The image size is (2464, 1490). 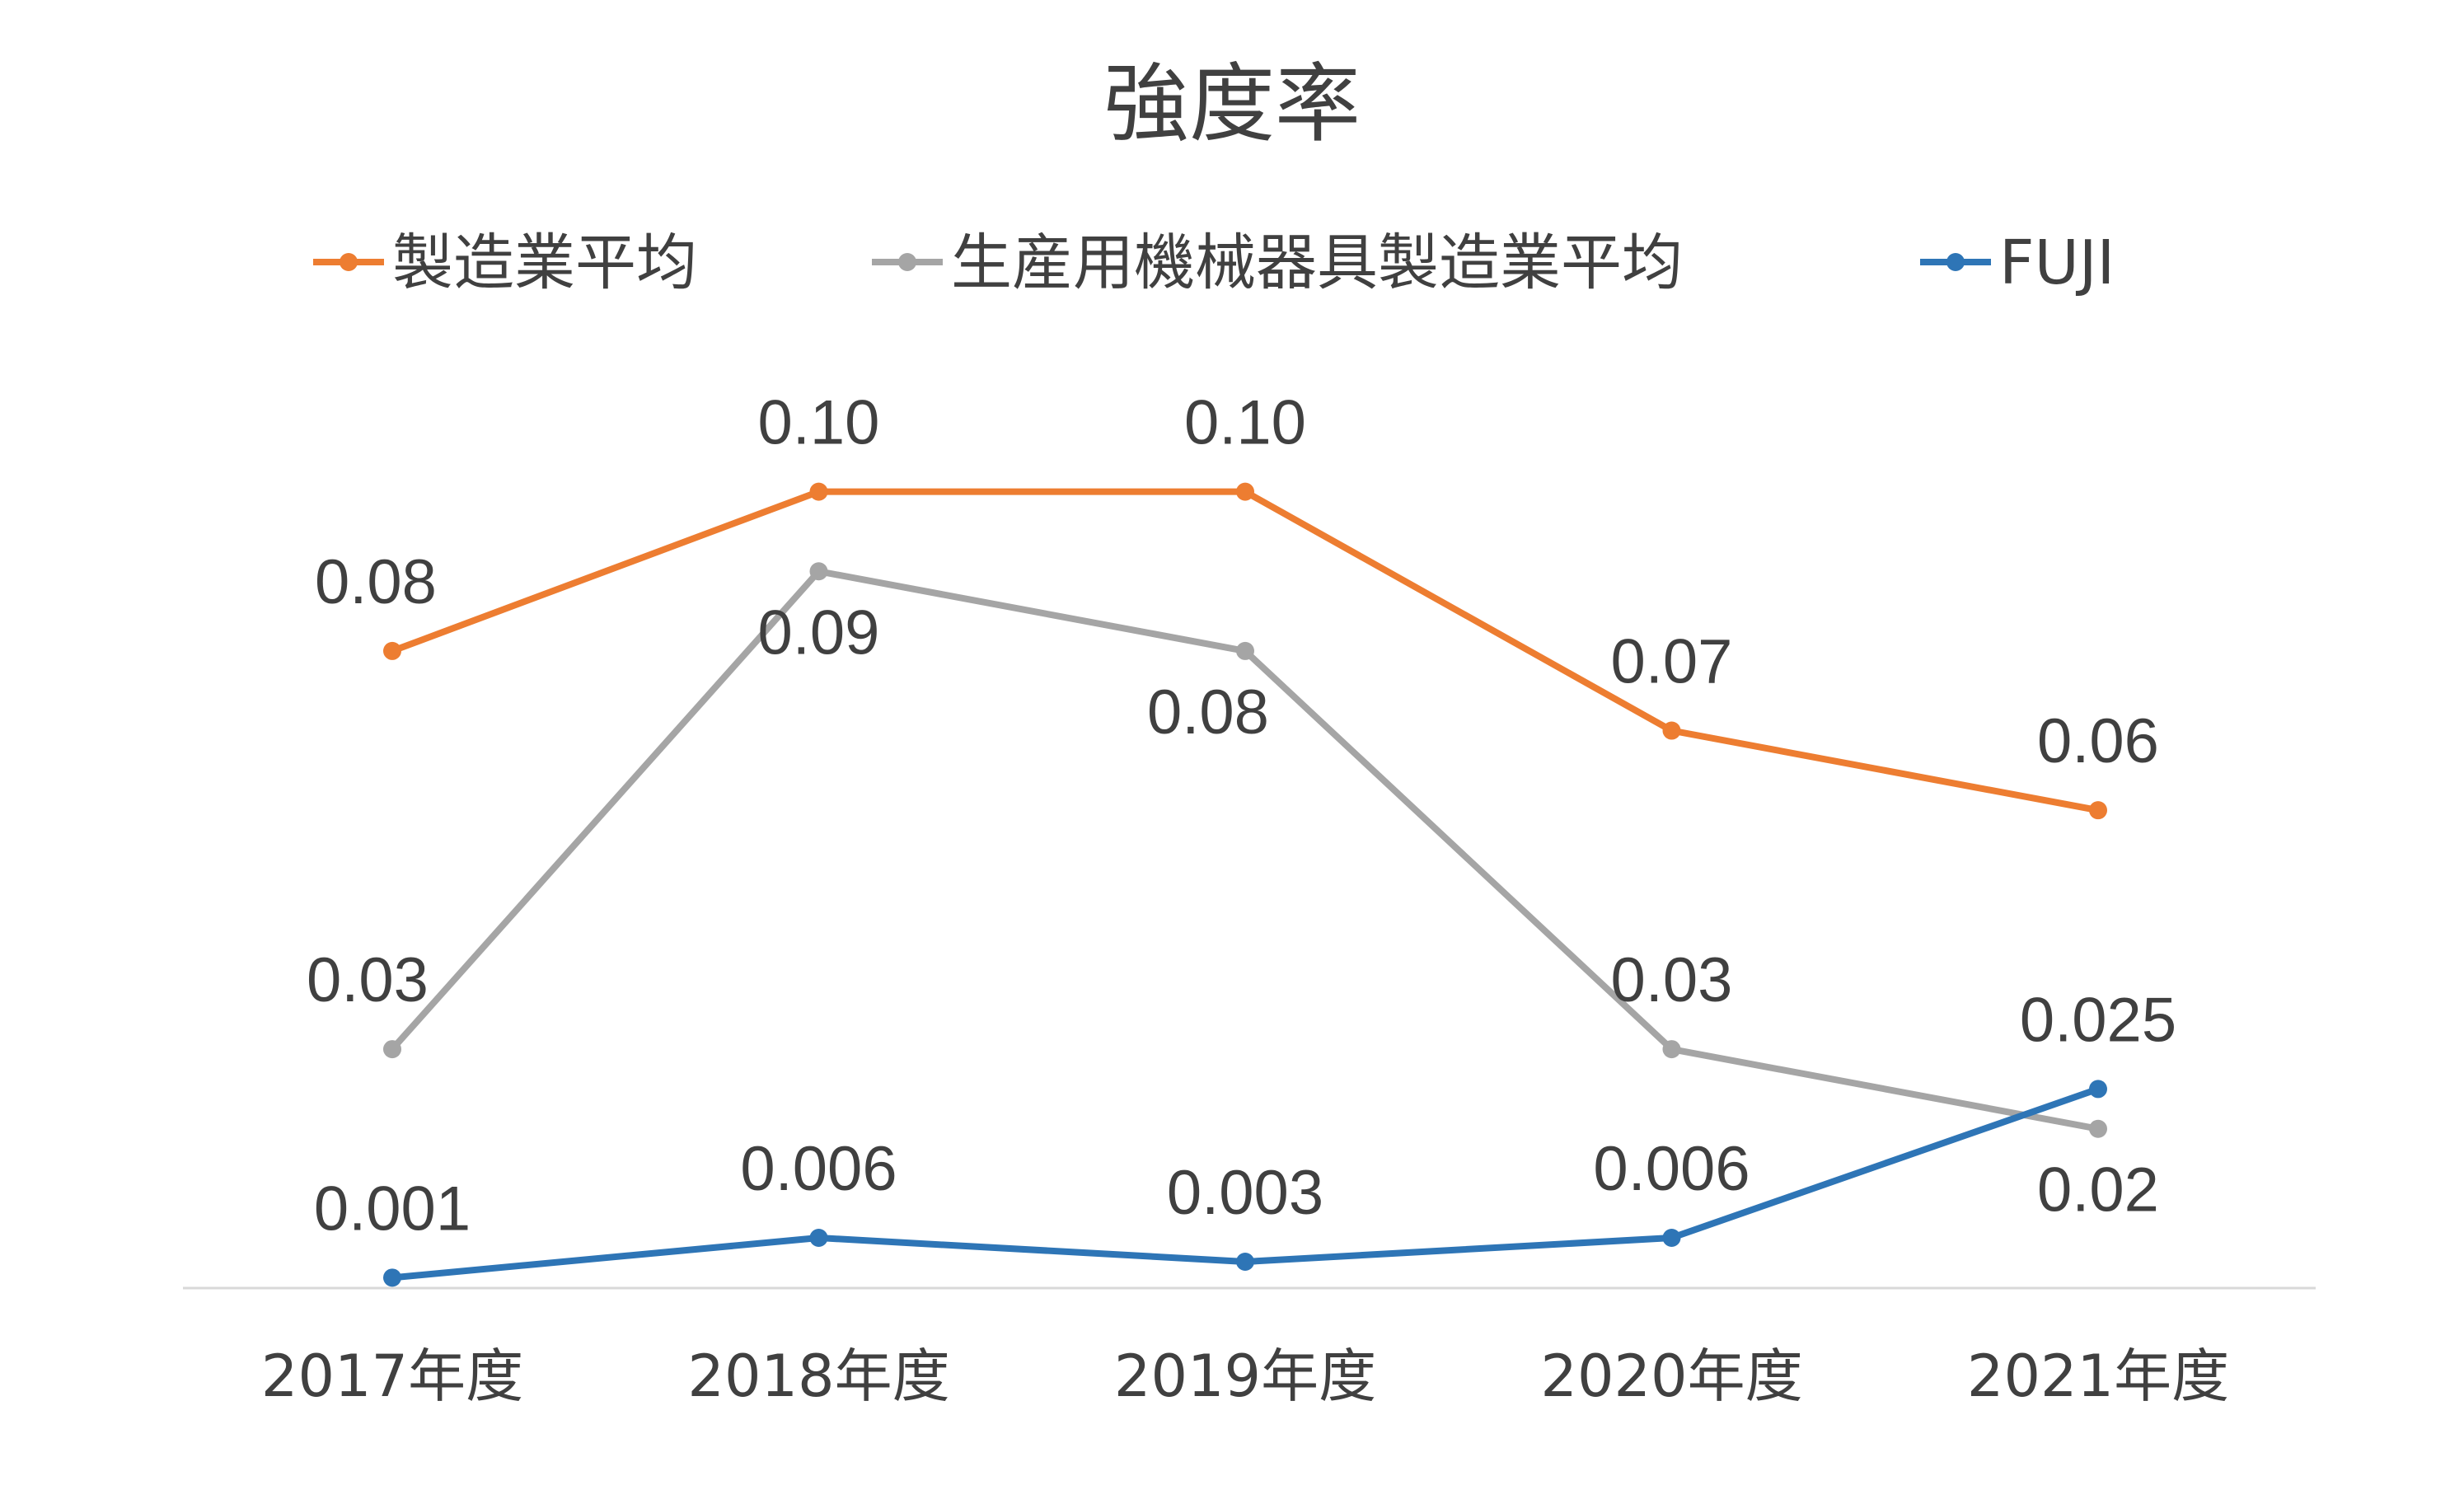 I want to click on legend-label-series-2: FUJI, so click(x=2057, y=262).